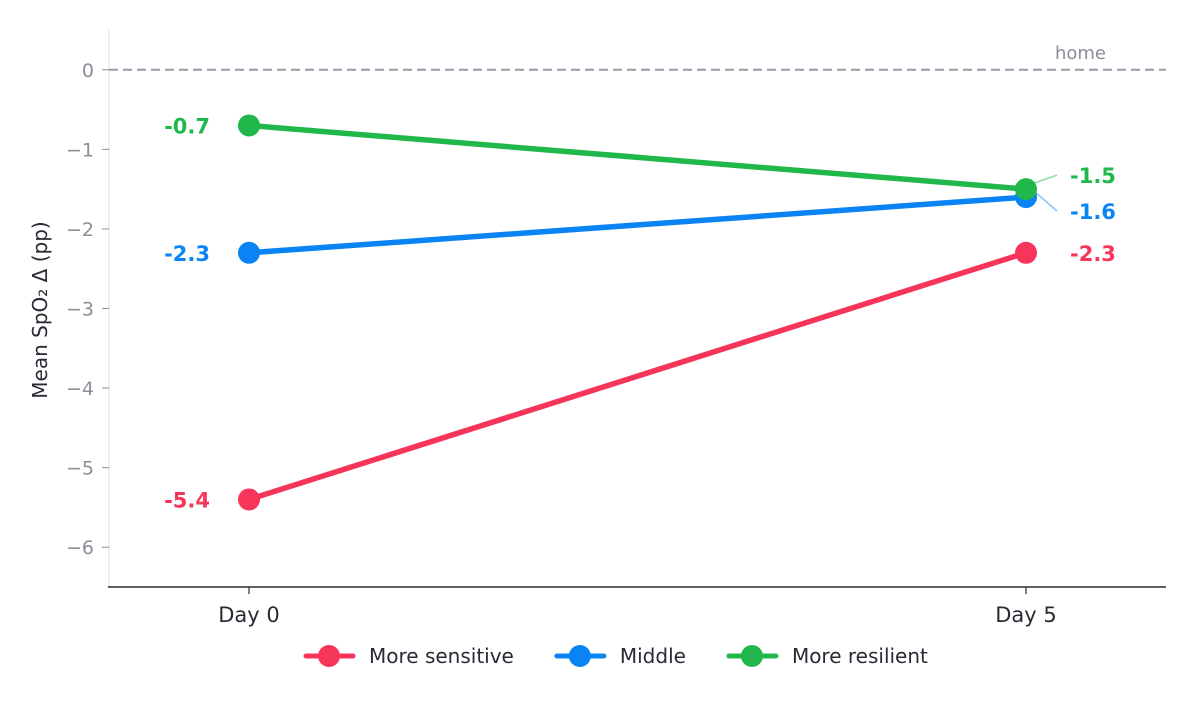 The width and height of the screenshot is (1197, 708). What do you see at coordinates (860, 656) in the screenshot?
I see `legend-label: More resilient` at bounding box center [860, 656].